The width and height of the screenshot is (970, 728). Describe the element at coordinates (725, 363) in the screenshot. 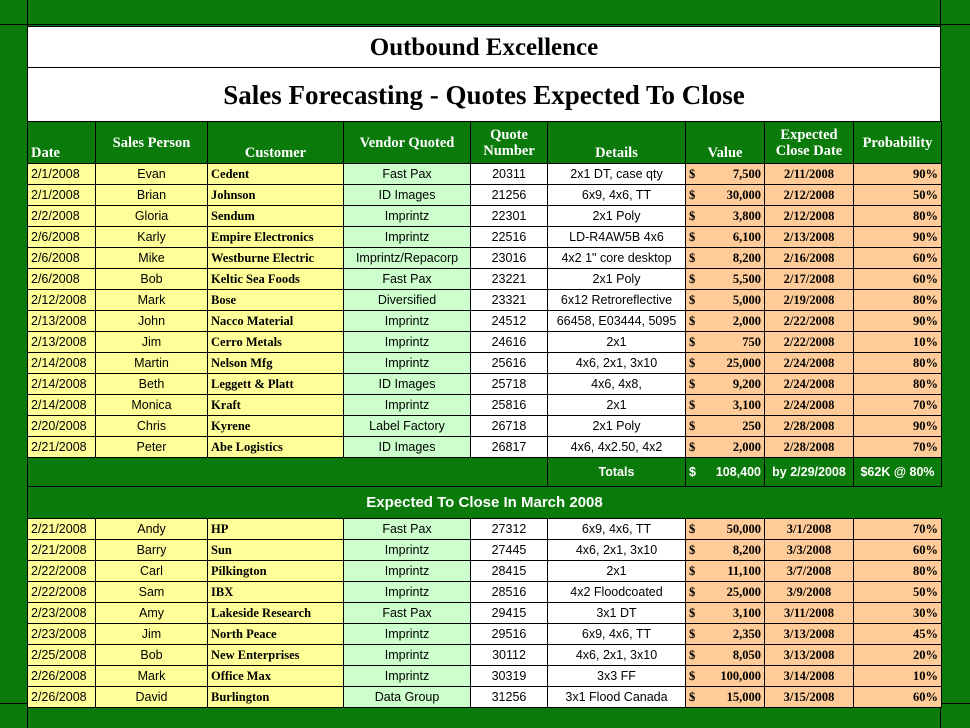

I see `cell-value: $25,000` at that location.